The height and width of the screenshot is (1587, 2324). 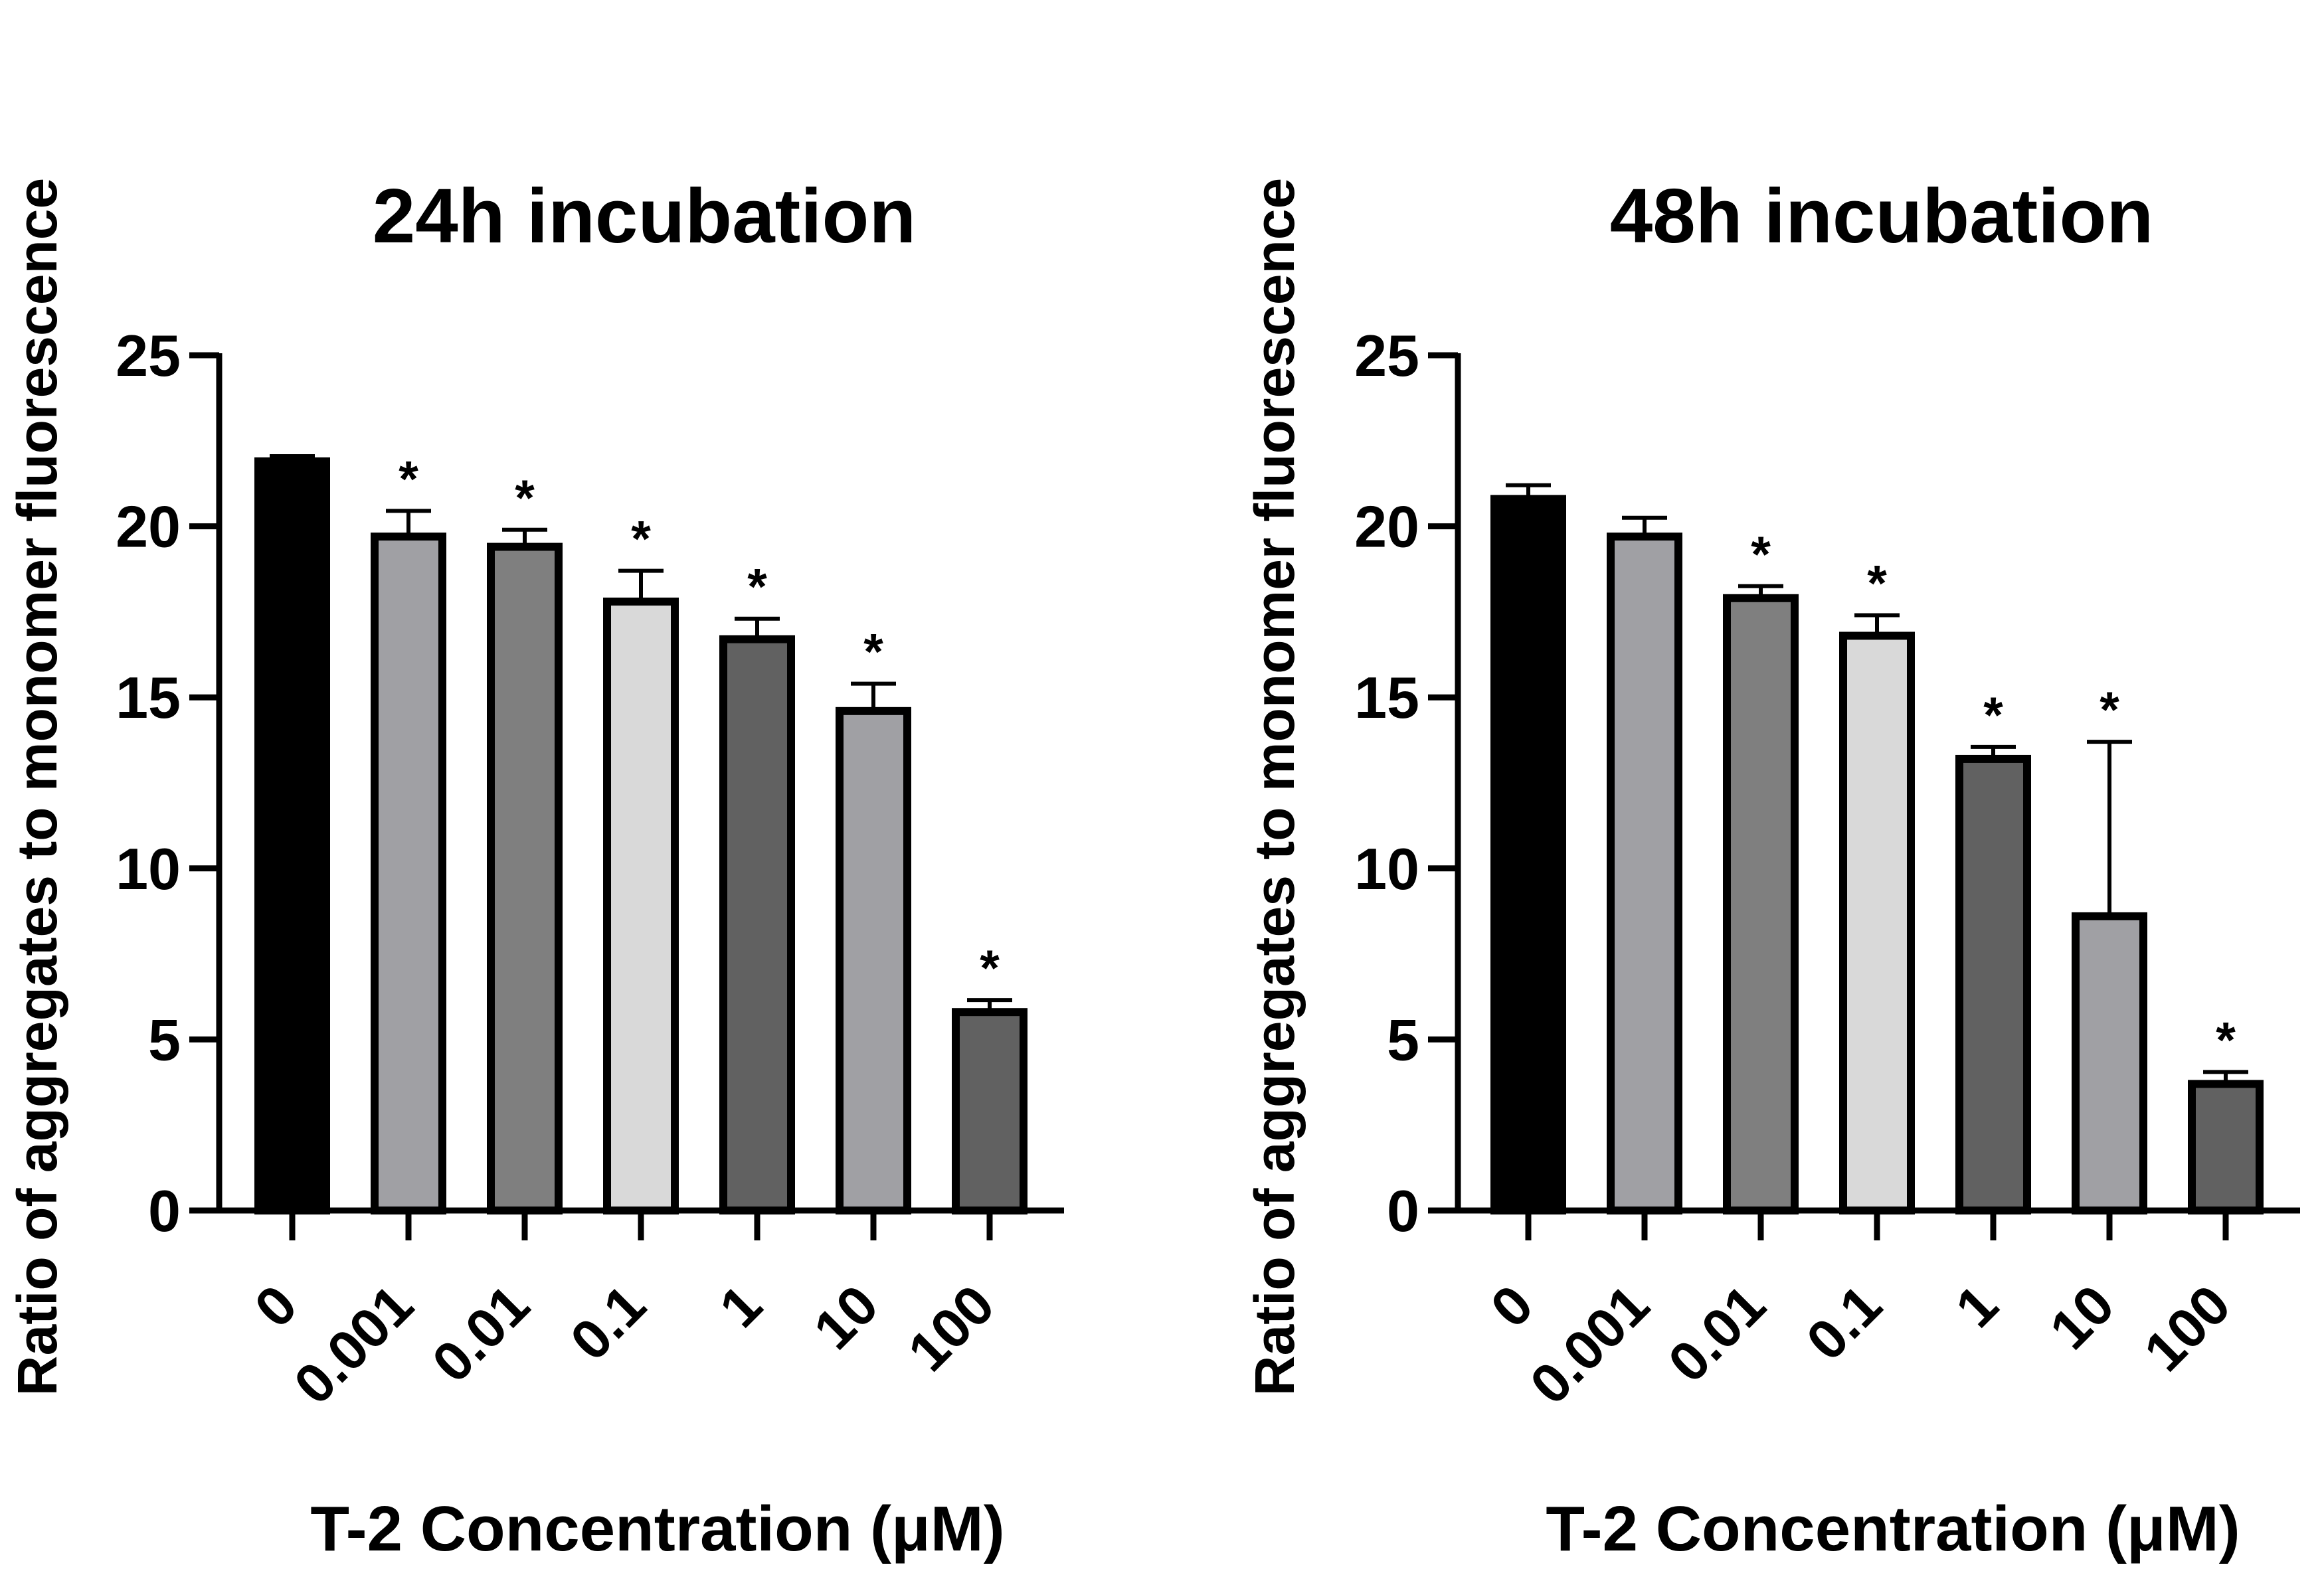 What do you see at coordinates (1882, 216) in the screenshot?
I see `chart-title: 48h incubation` at bounding box center [1882, 216].